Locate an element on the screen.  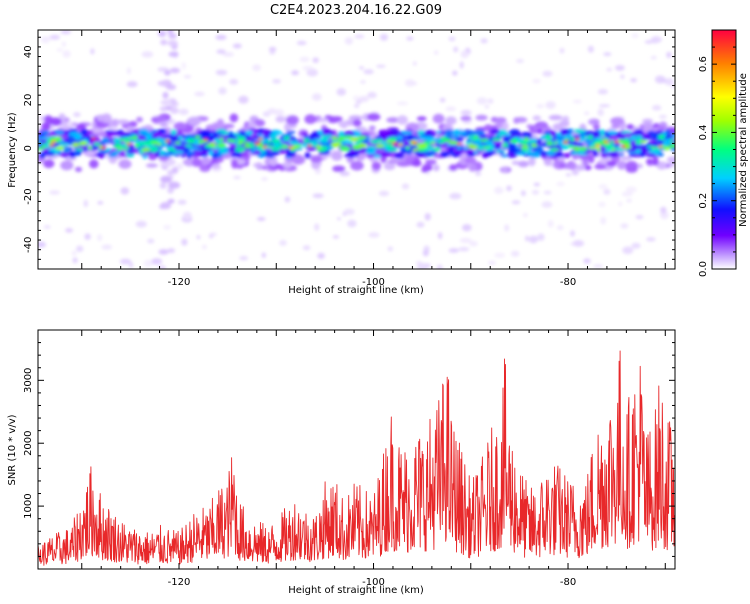
spectrogram-y-axis-label: Frequency (Hz) is located at coordinates (12, 150).